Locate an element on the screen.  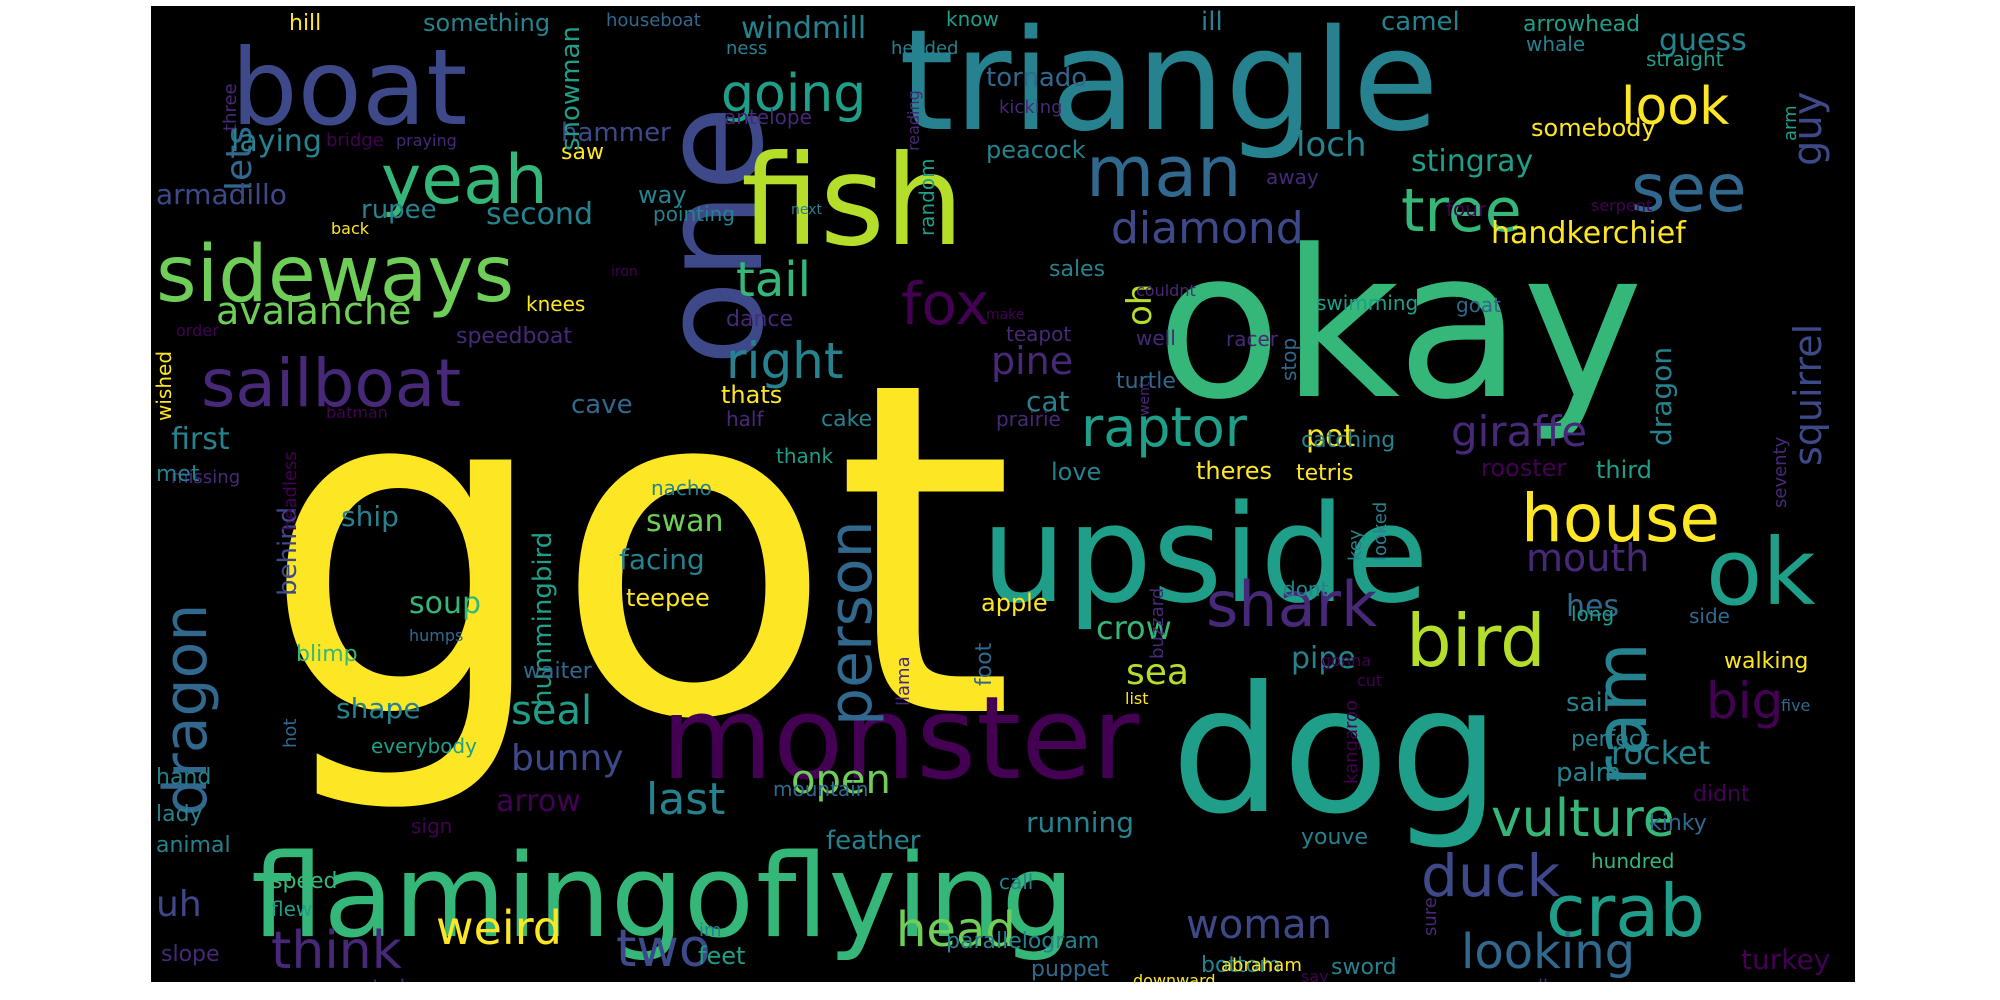
cloud-word-pointing: pointing is located at coordinates (694, 214).